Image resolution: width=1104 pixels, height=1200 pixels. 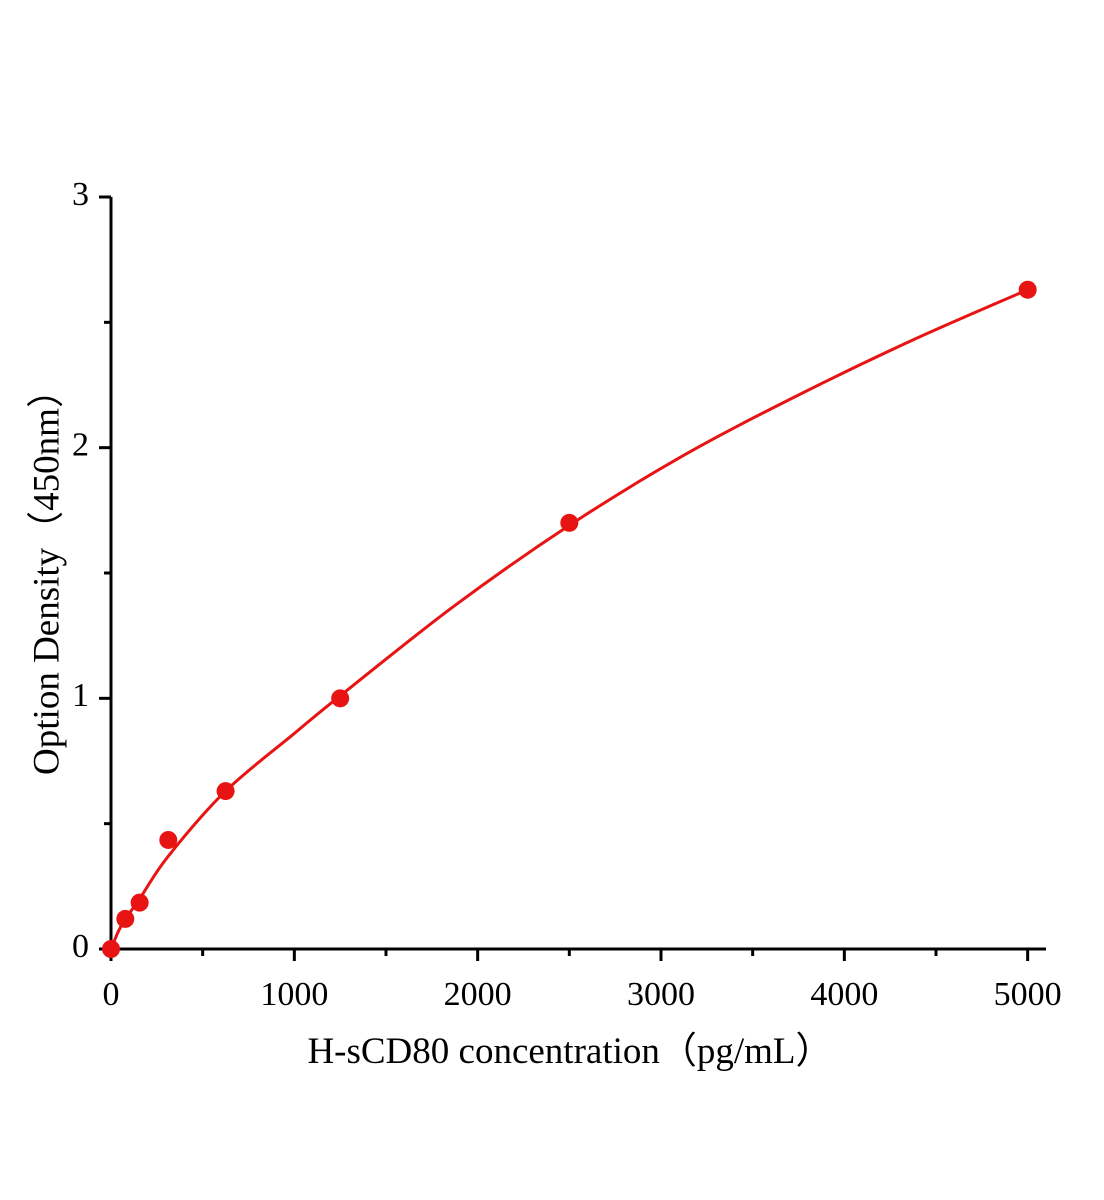 What do you see at coordinates (661, 994) in the screenshot?
I see `x-tick-label: 3000` at bounding box center [661, 994].